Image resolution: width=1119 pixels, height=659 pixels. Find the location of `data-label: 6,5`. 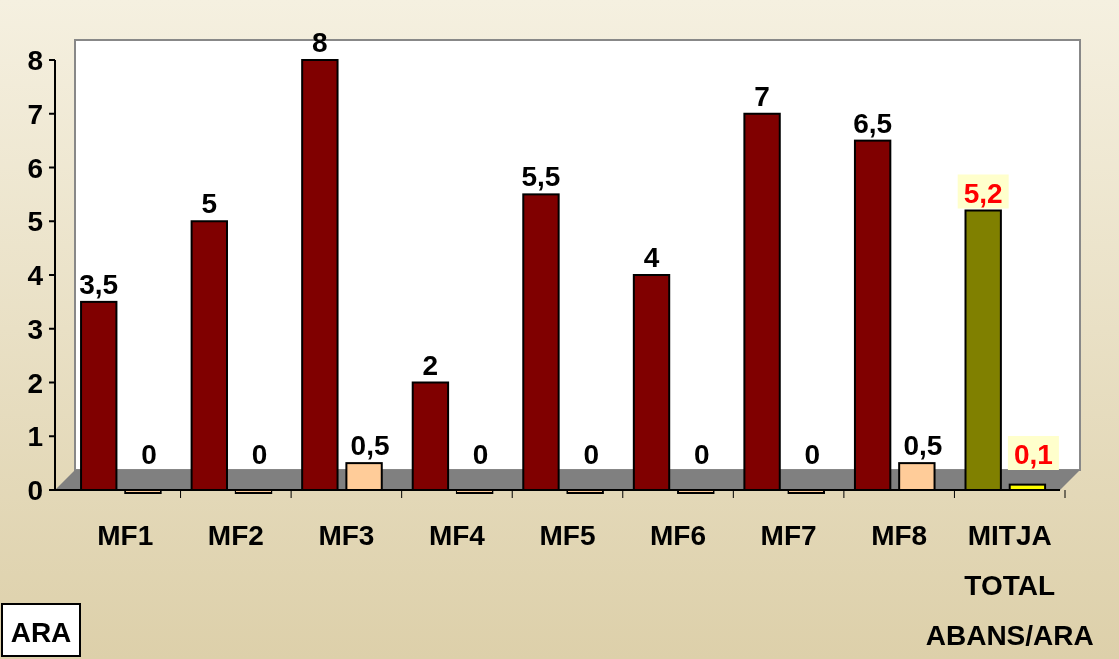

data-label: 6,5 is located at coordinates (873, 123).